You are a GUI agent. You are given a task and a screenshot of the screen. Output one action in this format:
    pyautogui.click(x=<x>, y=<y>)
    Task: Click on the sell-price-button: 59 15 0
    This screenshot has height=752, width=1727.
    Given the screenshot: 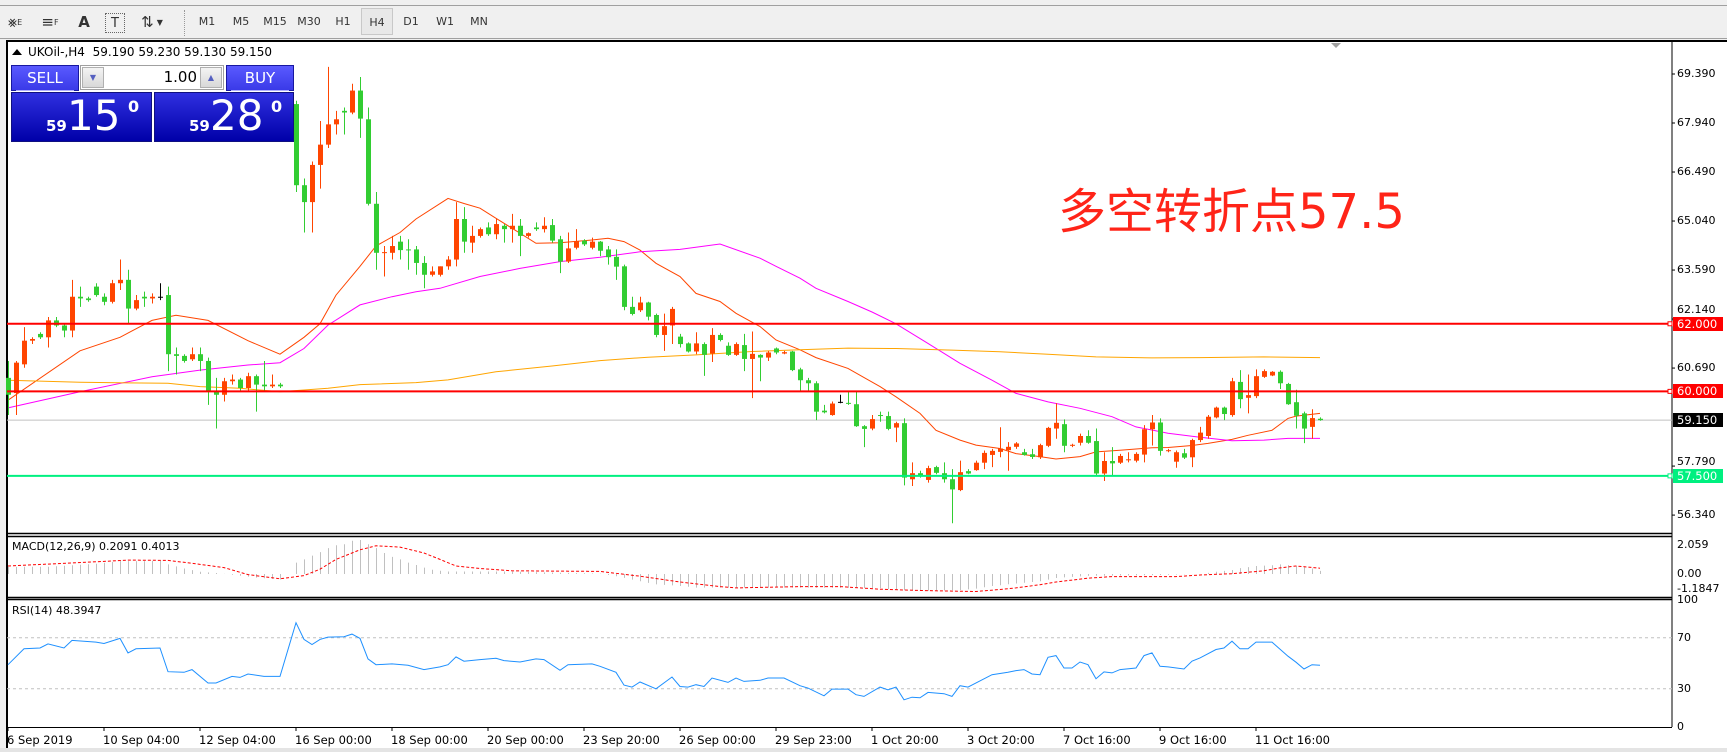 What is the action you would take?
    pyautogui.click(x=81, y=116)
    